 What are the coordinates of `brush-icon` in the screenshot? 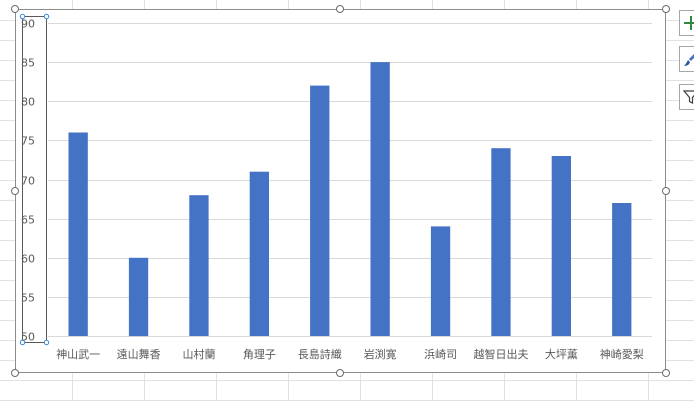 It's located at (689, 60).